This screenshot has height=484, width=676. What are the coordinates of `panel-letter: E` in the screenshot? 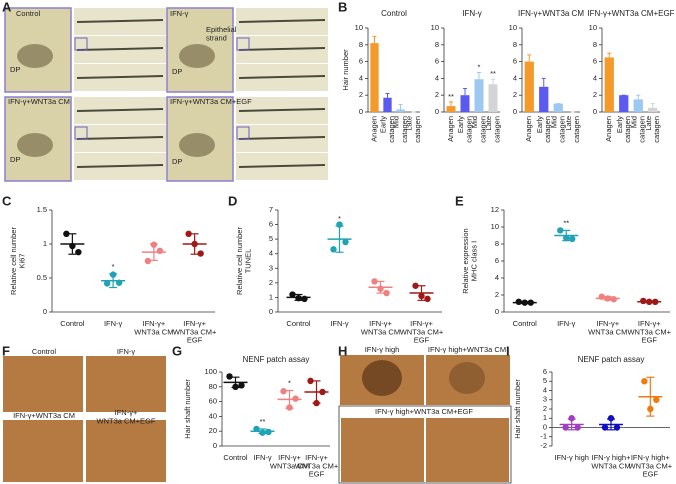 It's located at (459, 200).